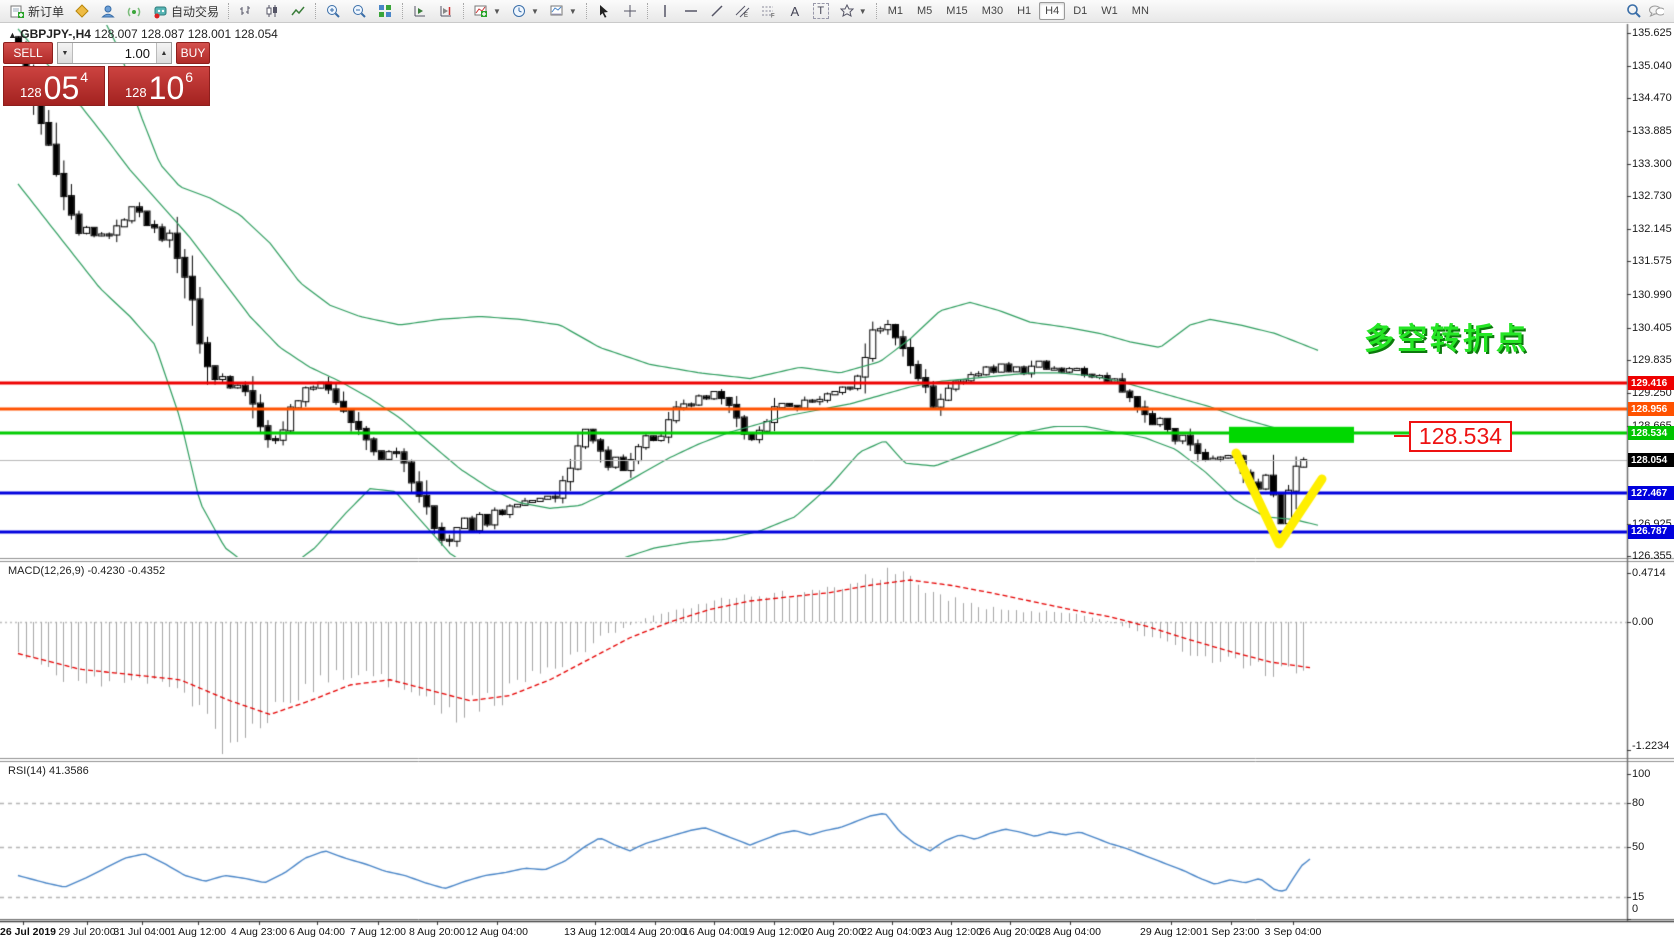 This screenshot has width=1674, height=944. Describe the element at coordinates (1651, 409) in the screenshot. I see `price-badge: 128.956` at that location.